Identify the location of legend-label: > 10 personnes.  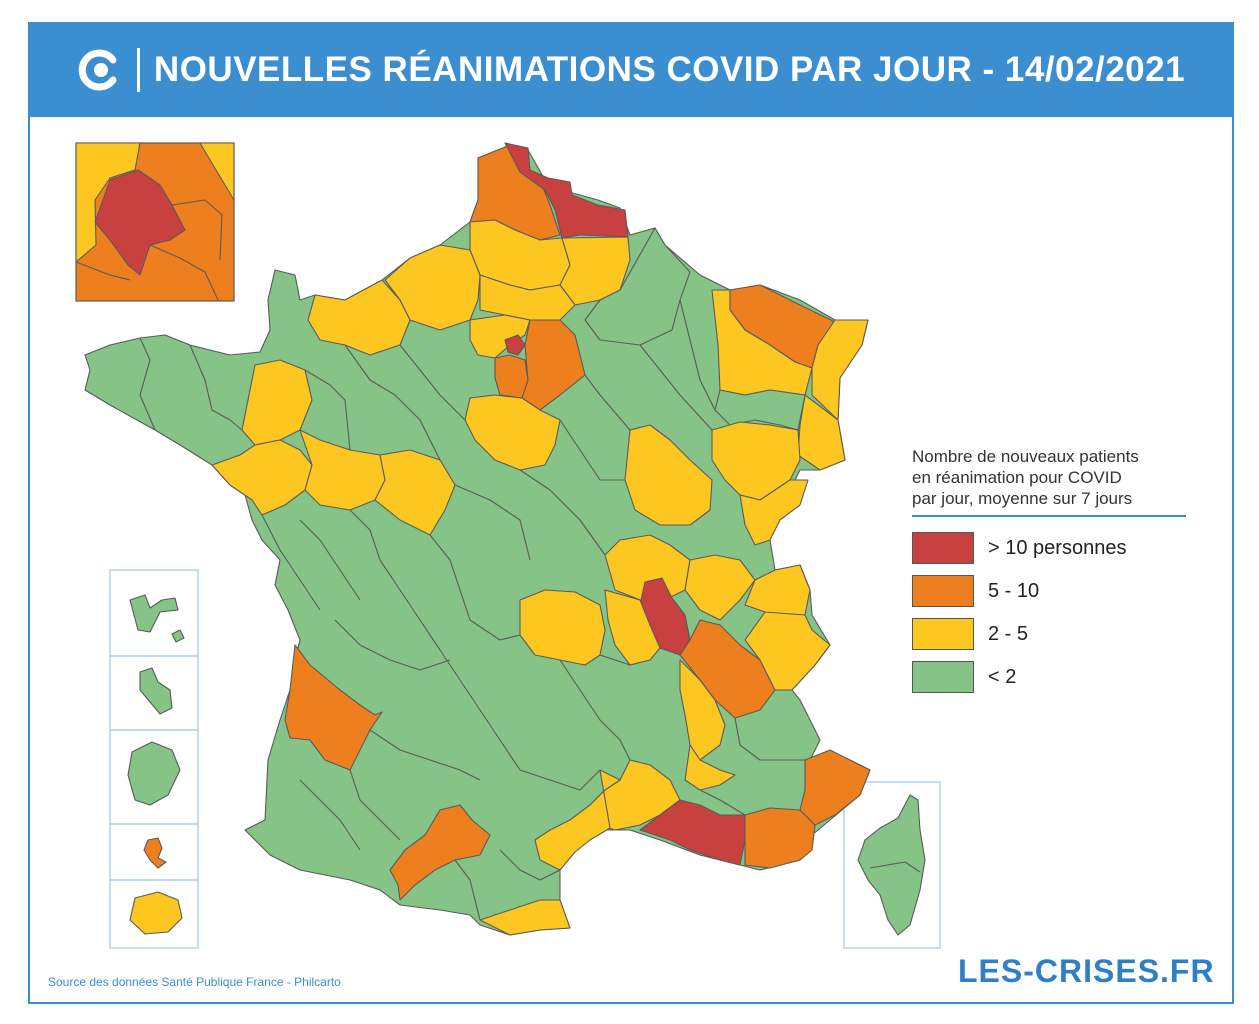
(1057, 547).